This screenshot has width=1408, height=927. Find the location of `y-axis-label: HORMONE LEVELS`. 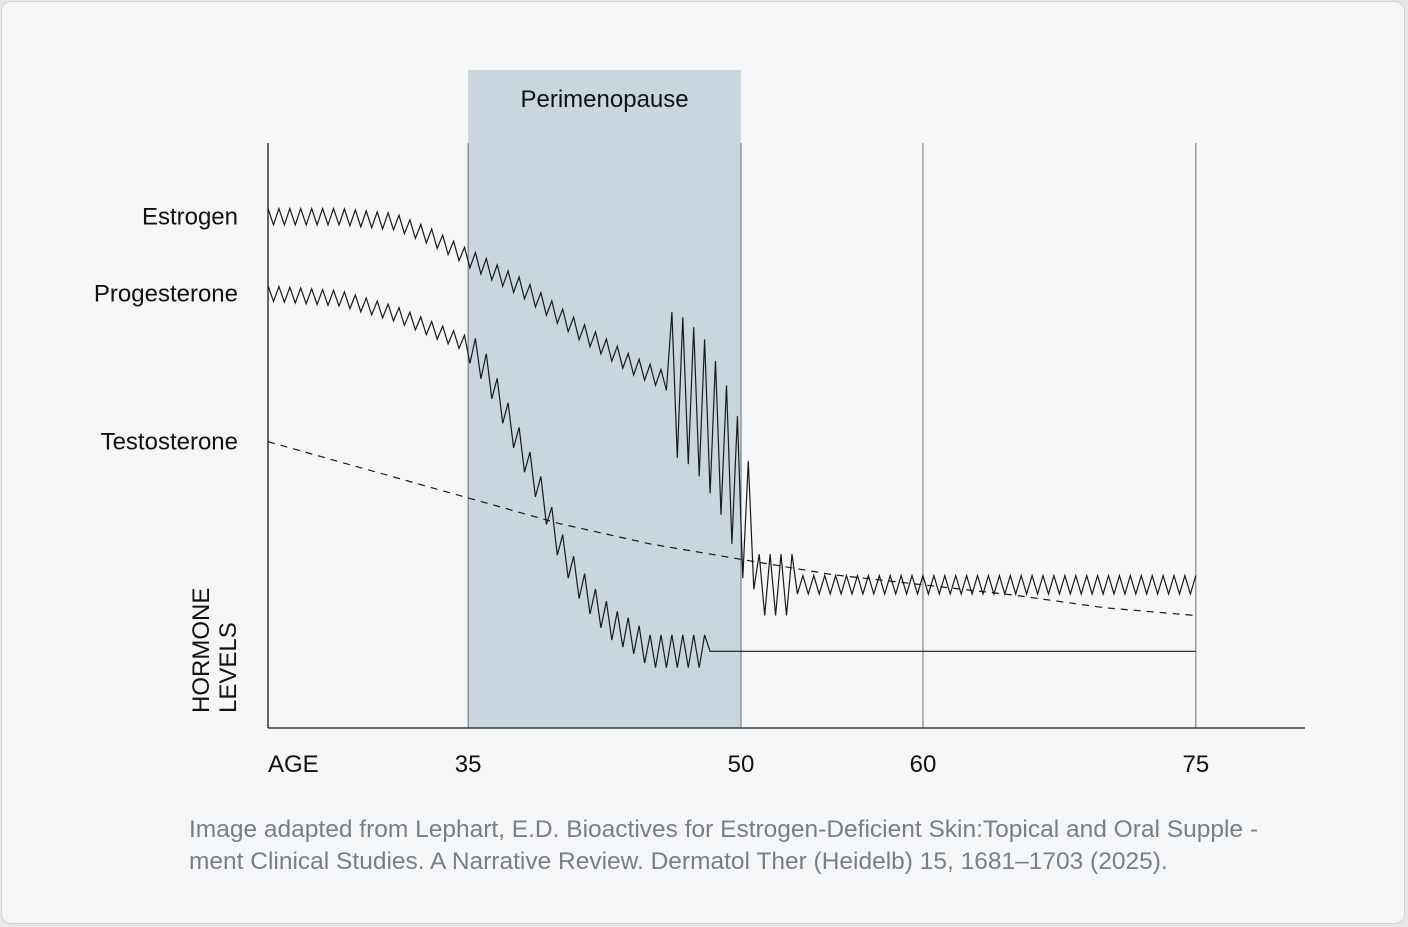

y-axis-label: HORMONE LEVELS is located at coordinates (215, 647).